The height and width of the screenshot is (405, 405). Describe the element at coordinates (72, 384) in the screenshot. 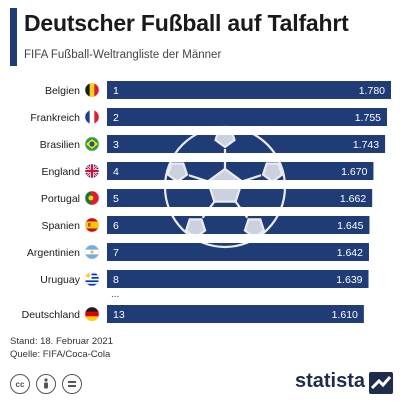

I see `nd-icon` at that location.